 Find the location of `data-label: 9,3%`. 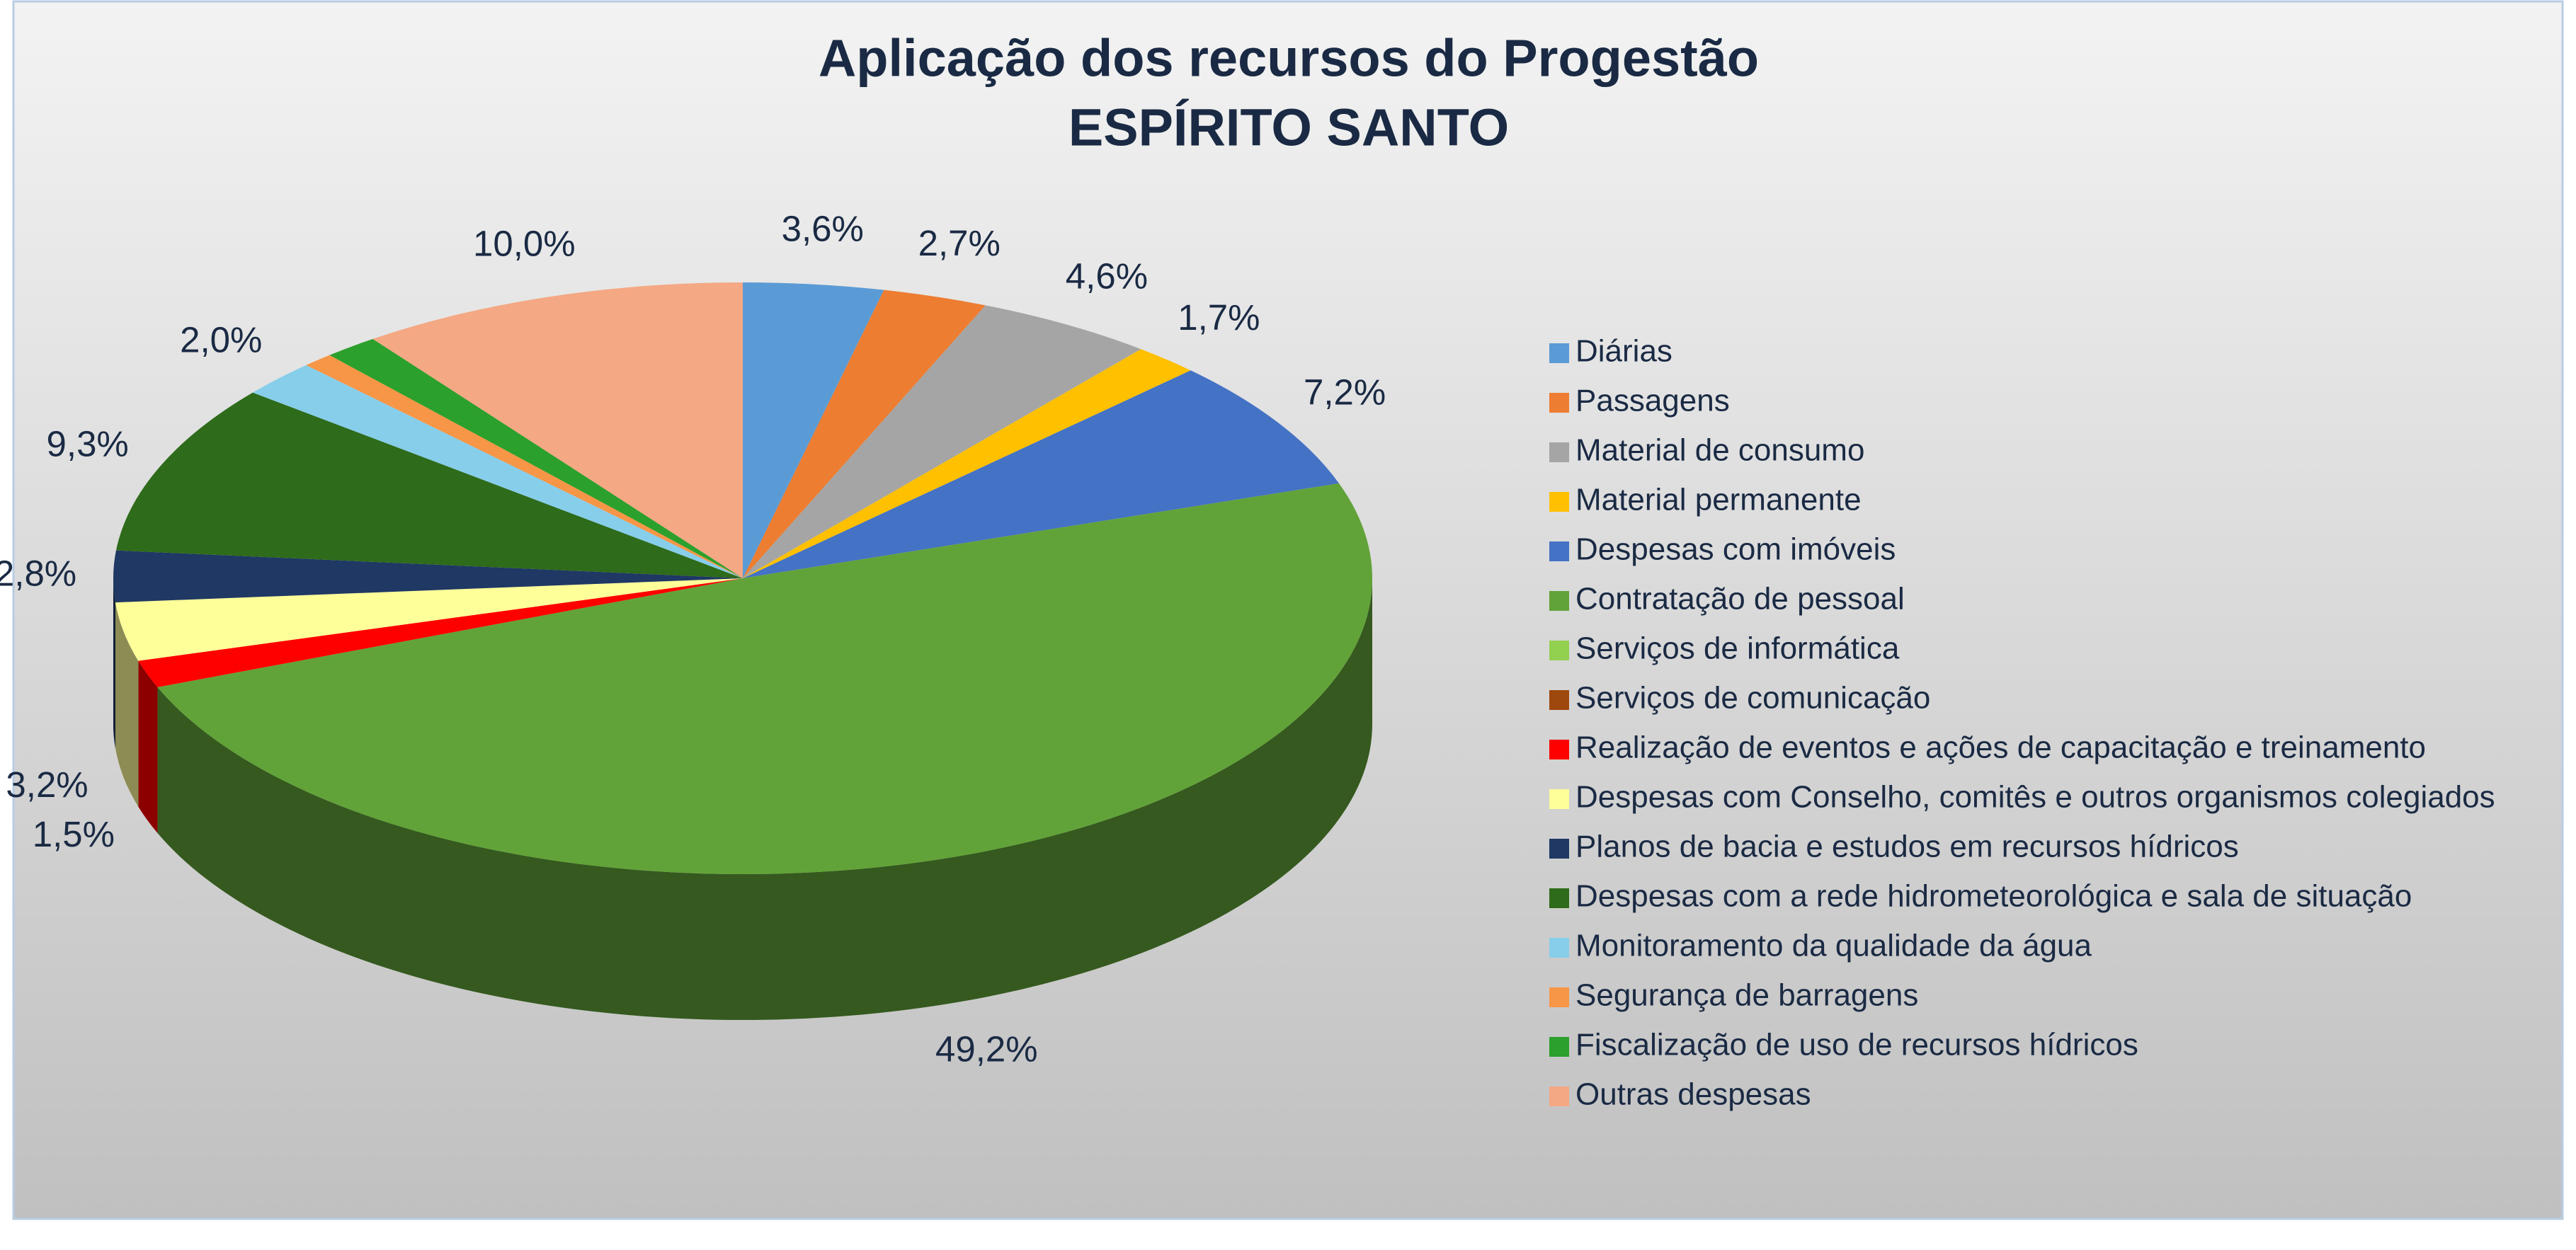

data-label: 9,3% is located at coordinates (88, 444).